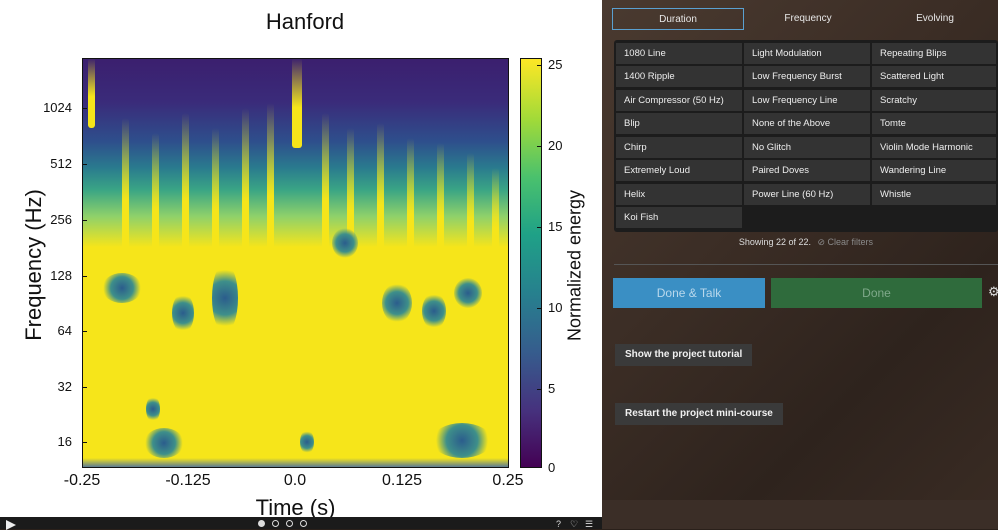 The height and width of the screenshot is (530, 998). Describe the element at coordinates (57, 107) in the screenshot. I see `y-tick-label: 1024` at that location.